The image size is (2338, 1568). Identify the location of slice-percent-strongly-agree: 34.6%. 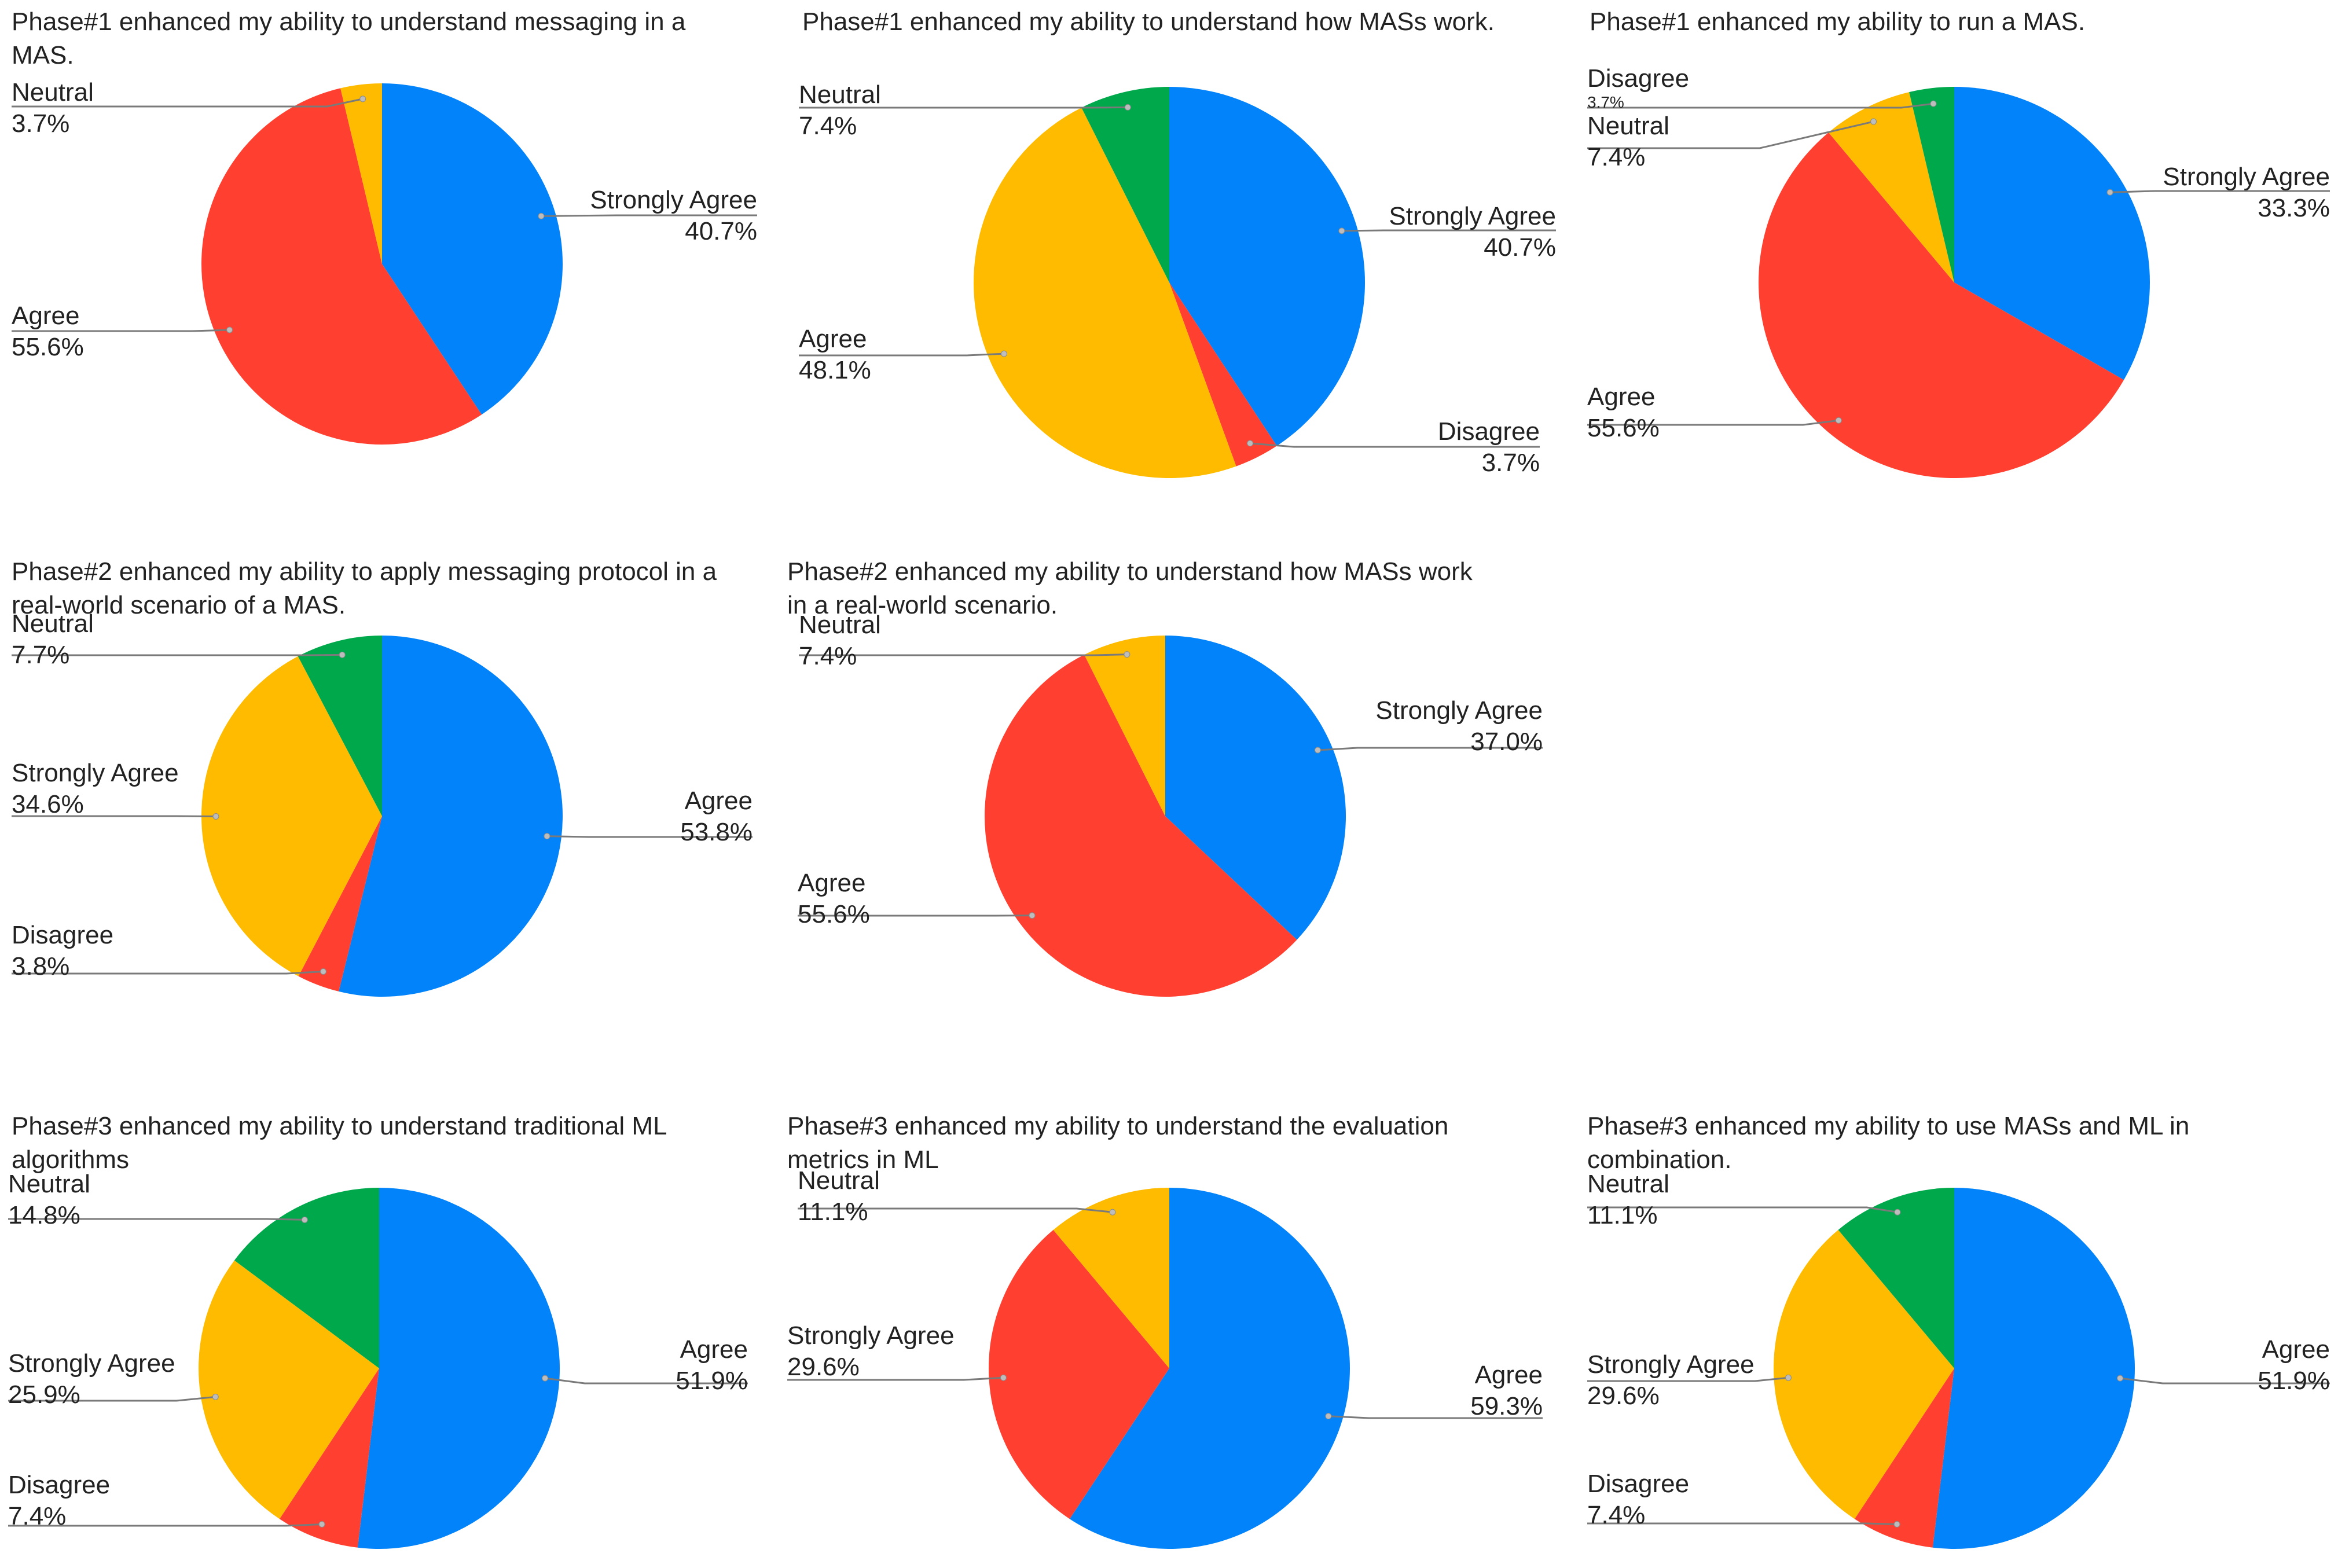
(48, 804).